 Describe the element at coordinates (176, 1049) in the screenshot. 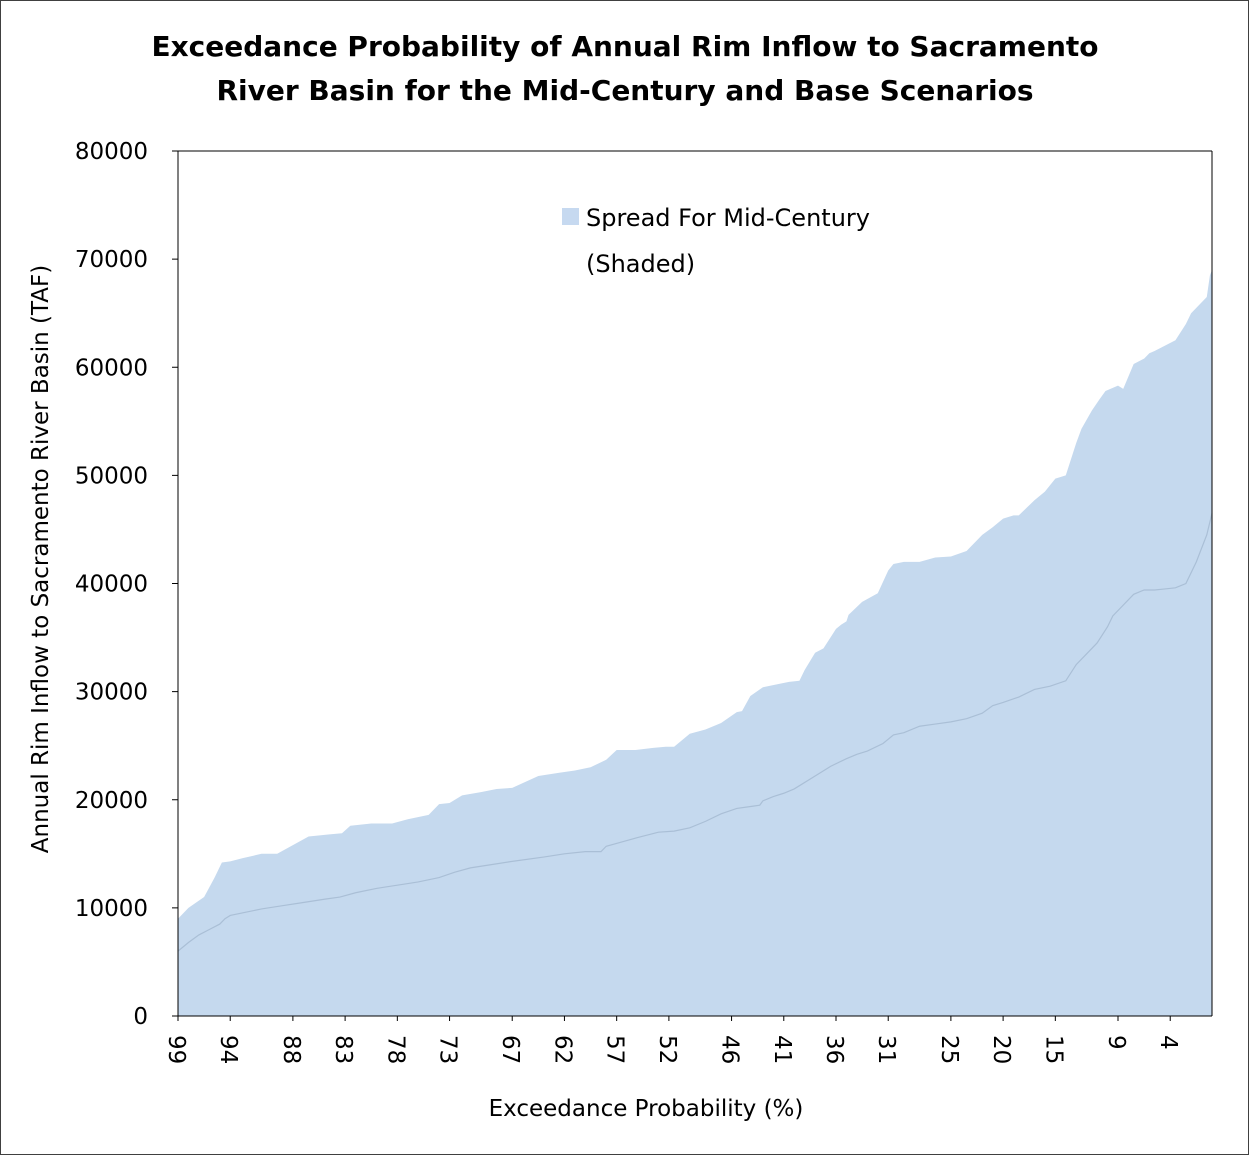

I see `x-tick-label: 99` at that location.